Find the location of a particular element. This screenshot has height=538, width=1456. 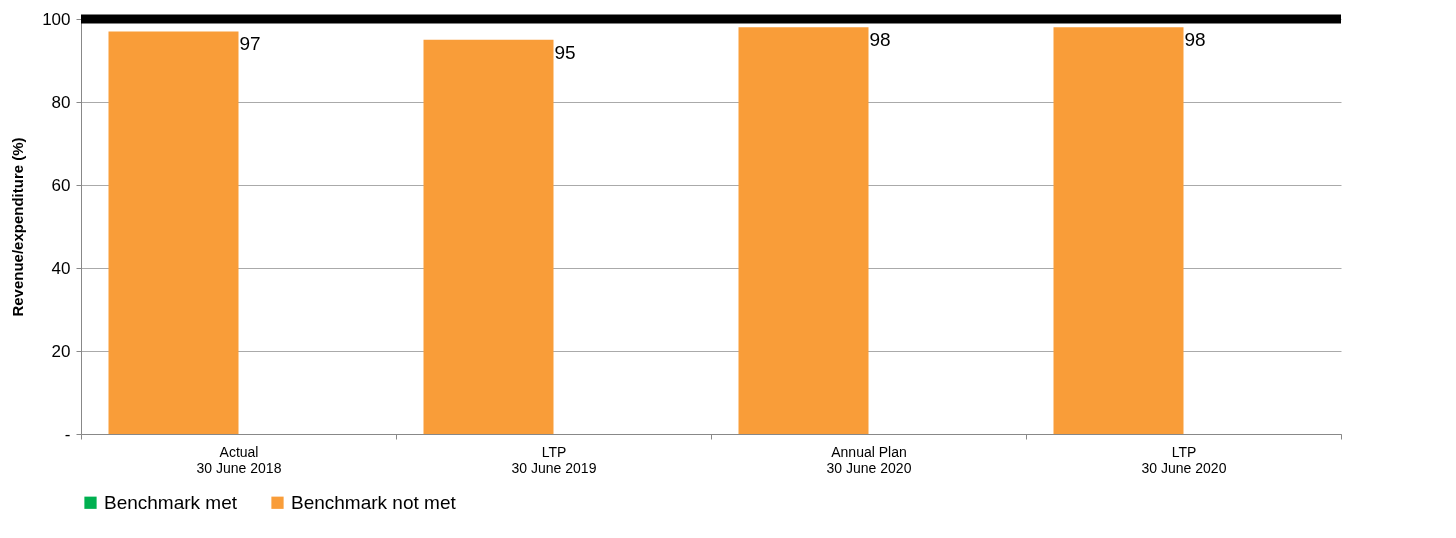

y-tick-label: 60 is located at coordinates (61, 185).